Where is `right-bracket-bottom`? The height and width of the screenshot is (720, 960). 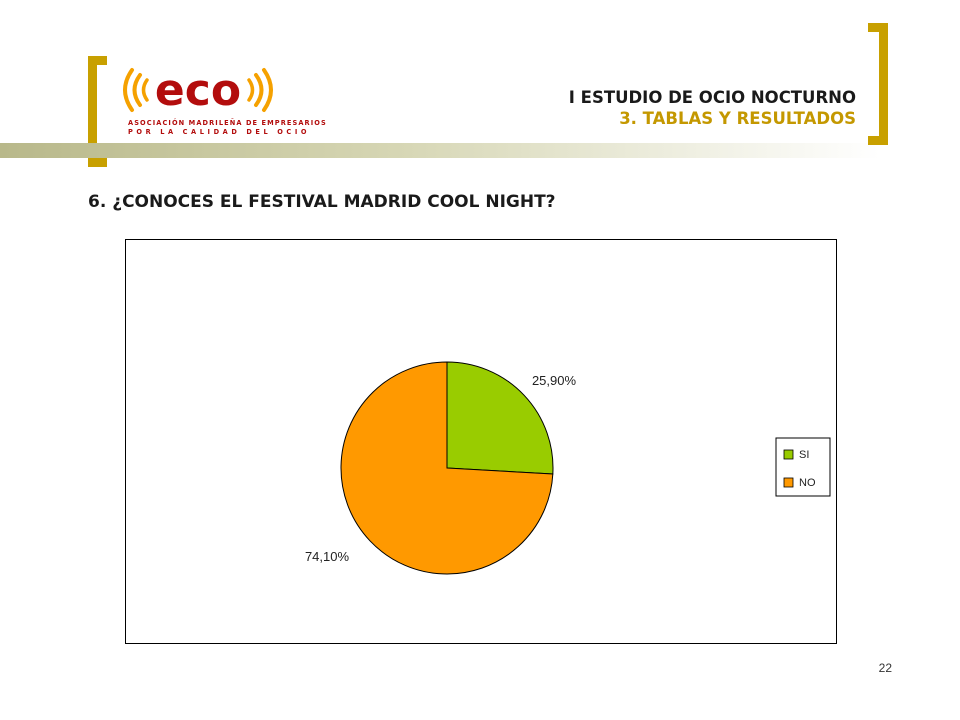 right-bracket-bottom is located at coordinates (878, 140).